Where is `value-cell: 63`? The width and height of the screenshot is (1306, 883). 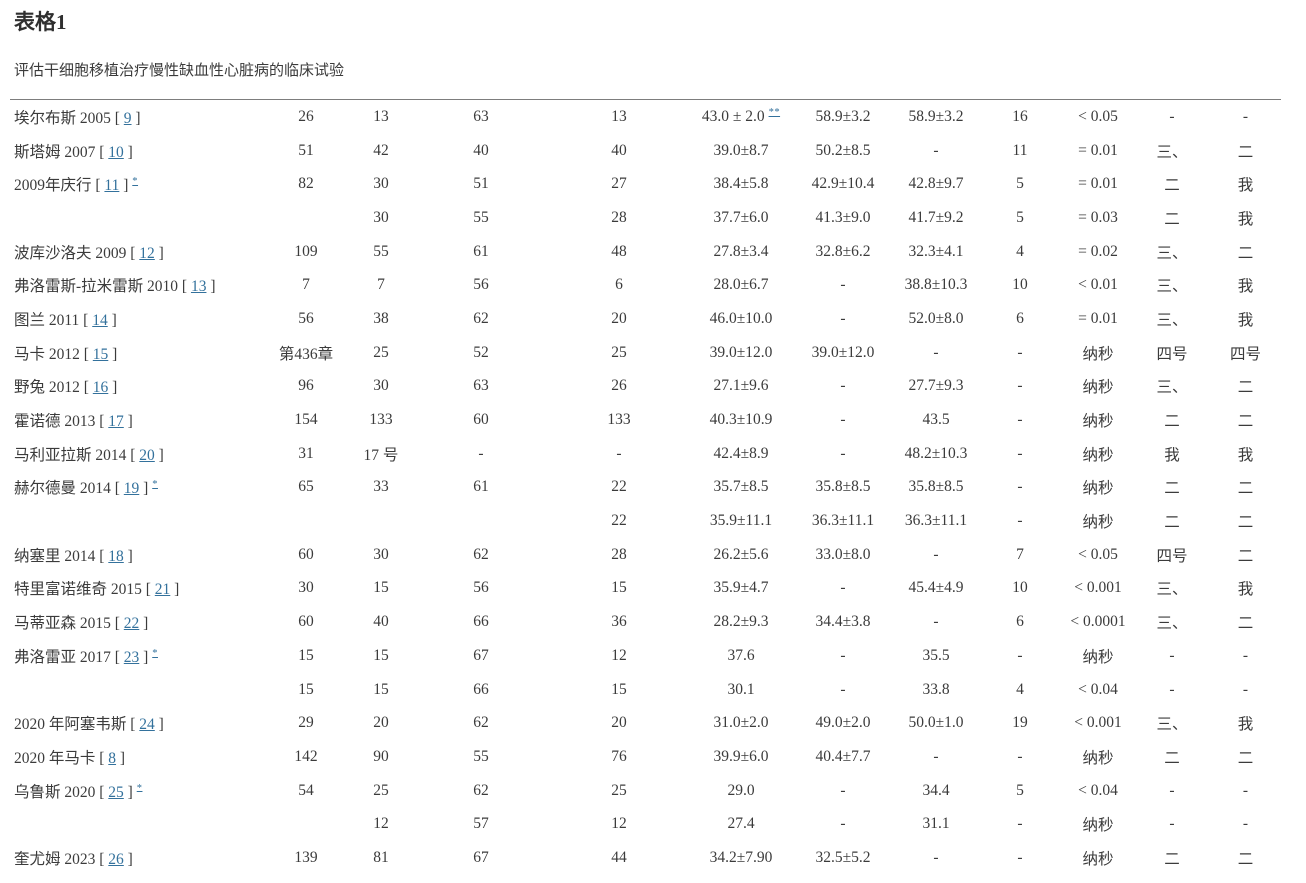 value-cell: 63 is located at coordinates (481, 116).